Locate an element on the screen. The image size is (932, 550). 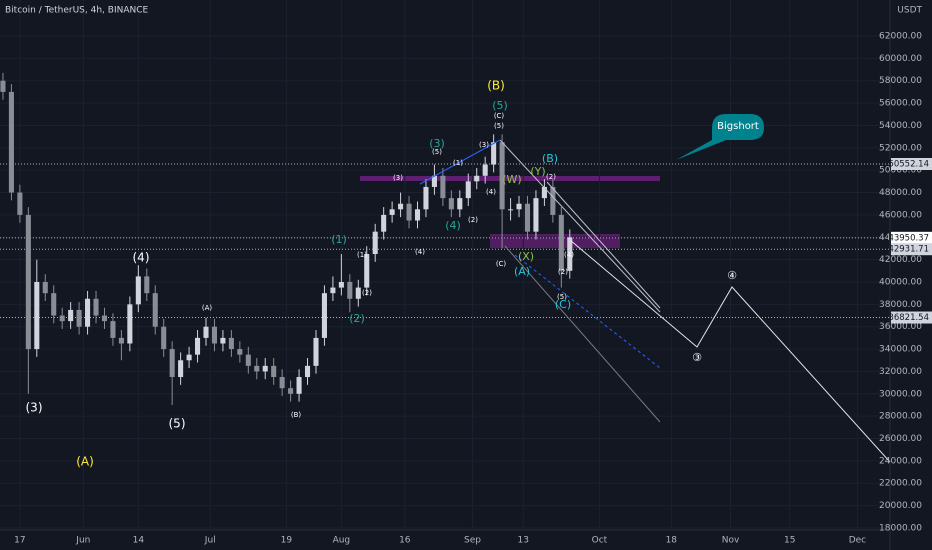
wave-label: ③ is located at coordinates (697, 357).